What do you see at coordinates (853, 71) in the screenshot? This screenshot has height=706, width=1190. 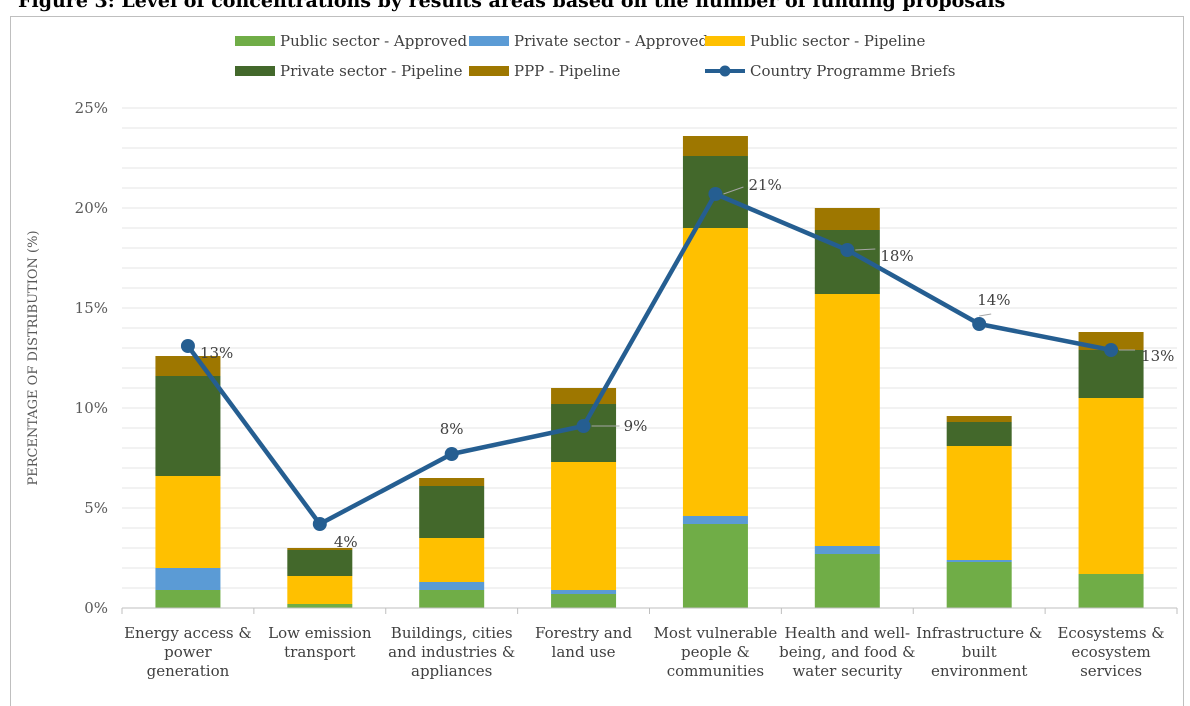 I see `legend-label: Country Programme Briefs` at bounding box center [853, 71].